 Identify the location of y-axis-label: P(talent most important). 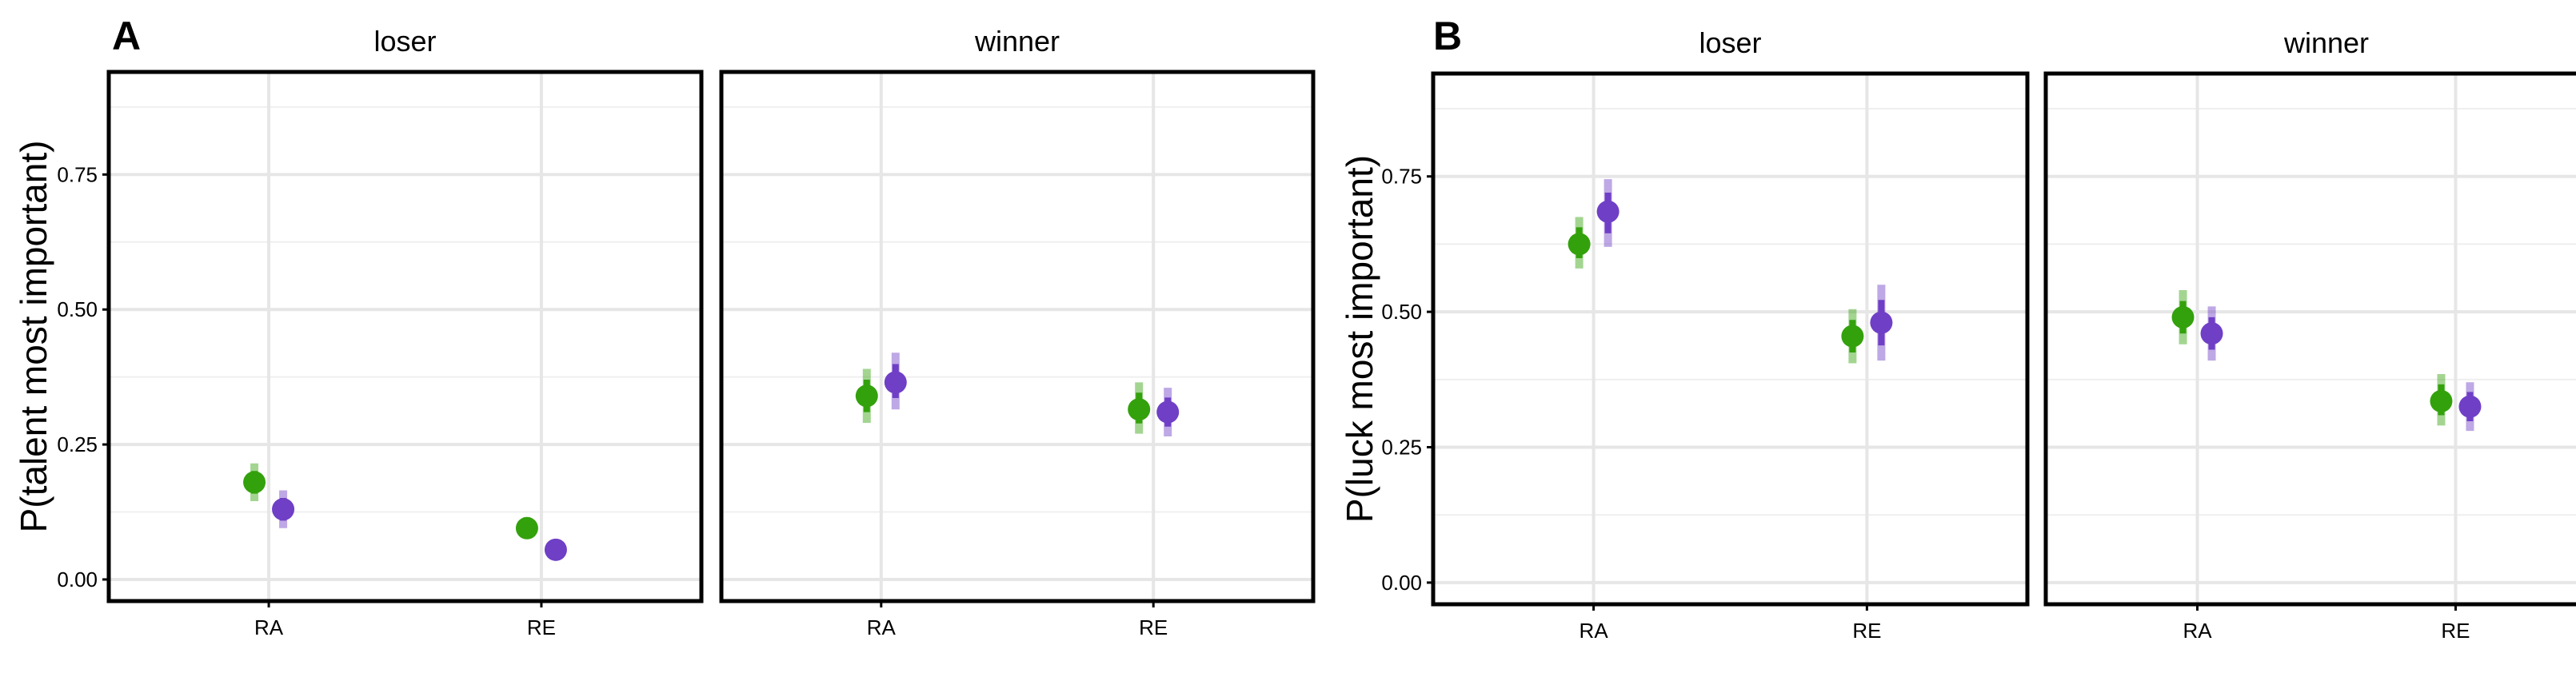
(34, 337).